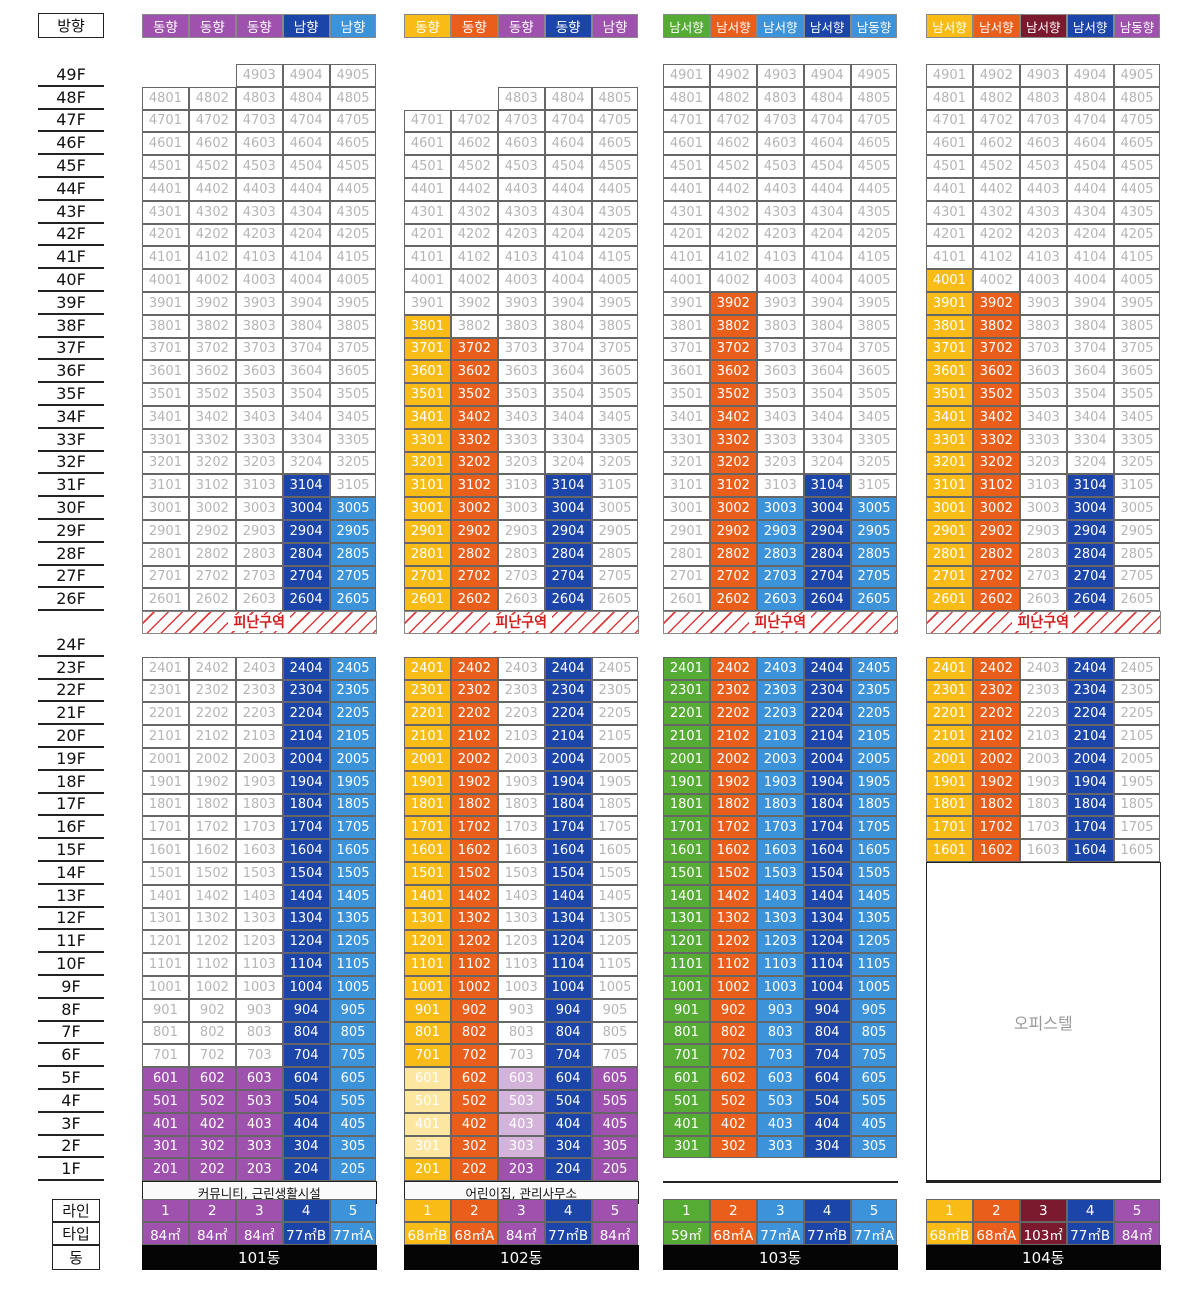 This screenshot has height=1294, width=1200. What do you see at coordinates (827, 463) in the screenshot?
I see `unit-cell: 3204` at bounding box center [827, 463].